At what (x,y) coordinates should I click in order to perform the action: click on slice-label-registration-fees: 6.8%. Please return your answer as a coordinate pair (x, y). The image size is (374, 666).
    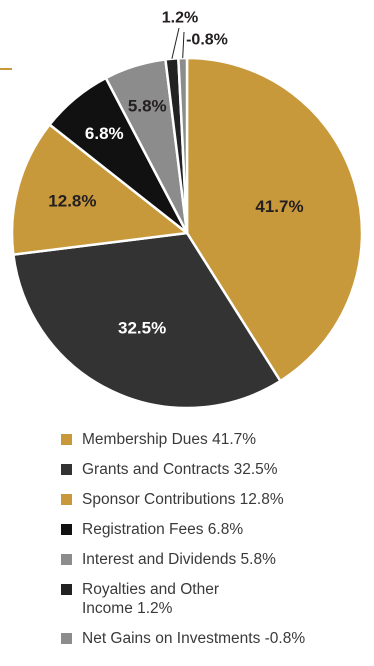
    Looking at the image, I should click on (104, 133).